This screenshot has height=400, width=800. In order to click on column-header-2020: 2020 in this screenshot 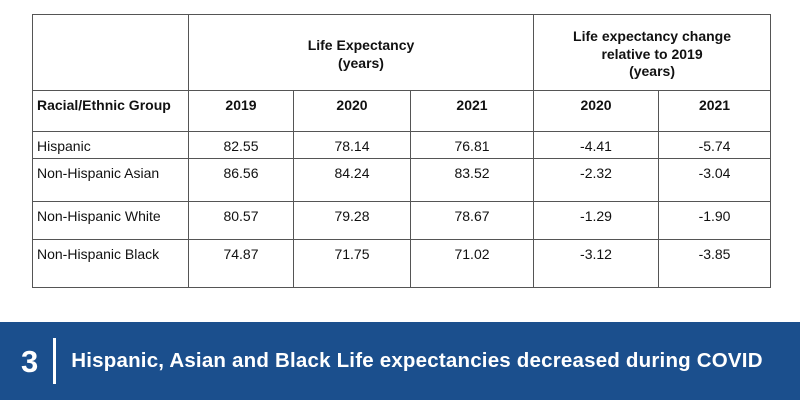, I will do `click(352, 111)`.